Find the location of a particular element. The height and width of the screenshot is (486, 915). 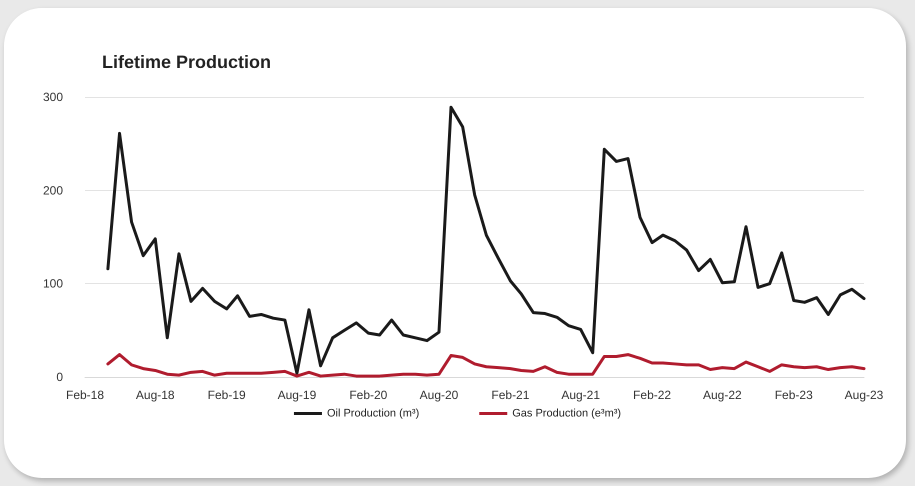

line-series is located at coordinates (486, 365).